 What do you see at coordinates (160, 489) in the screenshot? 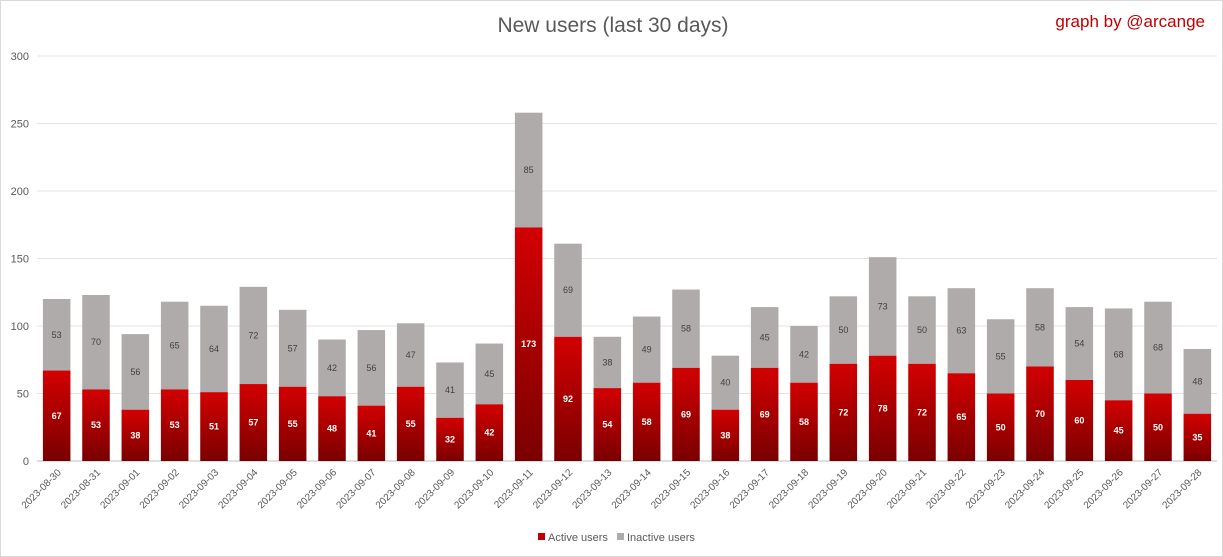
I see `x-tick-label: 2023-09-02` at bounding box center [160, 489].